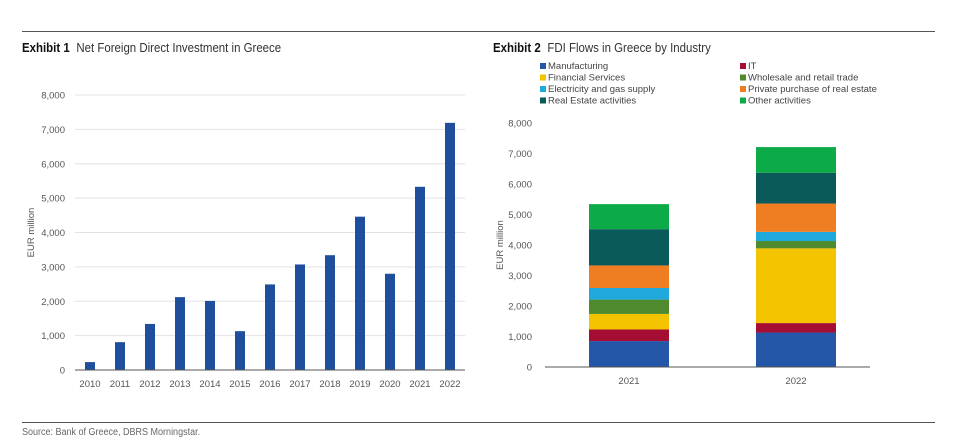  Describe the element at coordinates (149, 384) in the screenshot. I see `x-tick-label: 2012` at that location.